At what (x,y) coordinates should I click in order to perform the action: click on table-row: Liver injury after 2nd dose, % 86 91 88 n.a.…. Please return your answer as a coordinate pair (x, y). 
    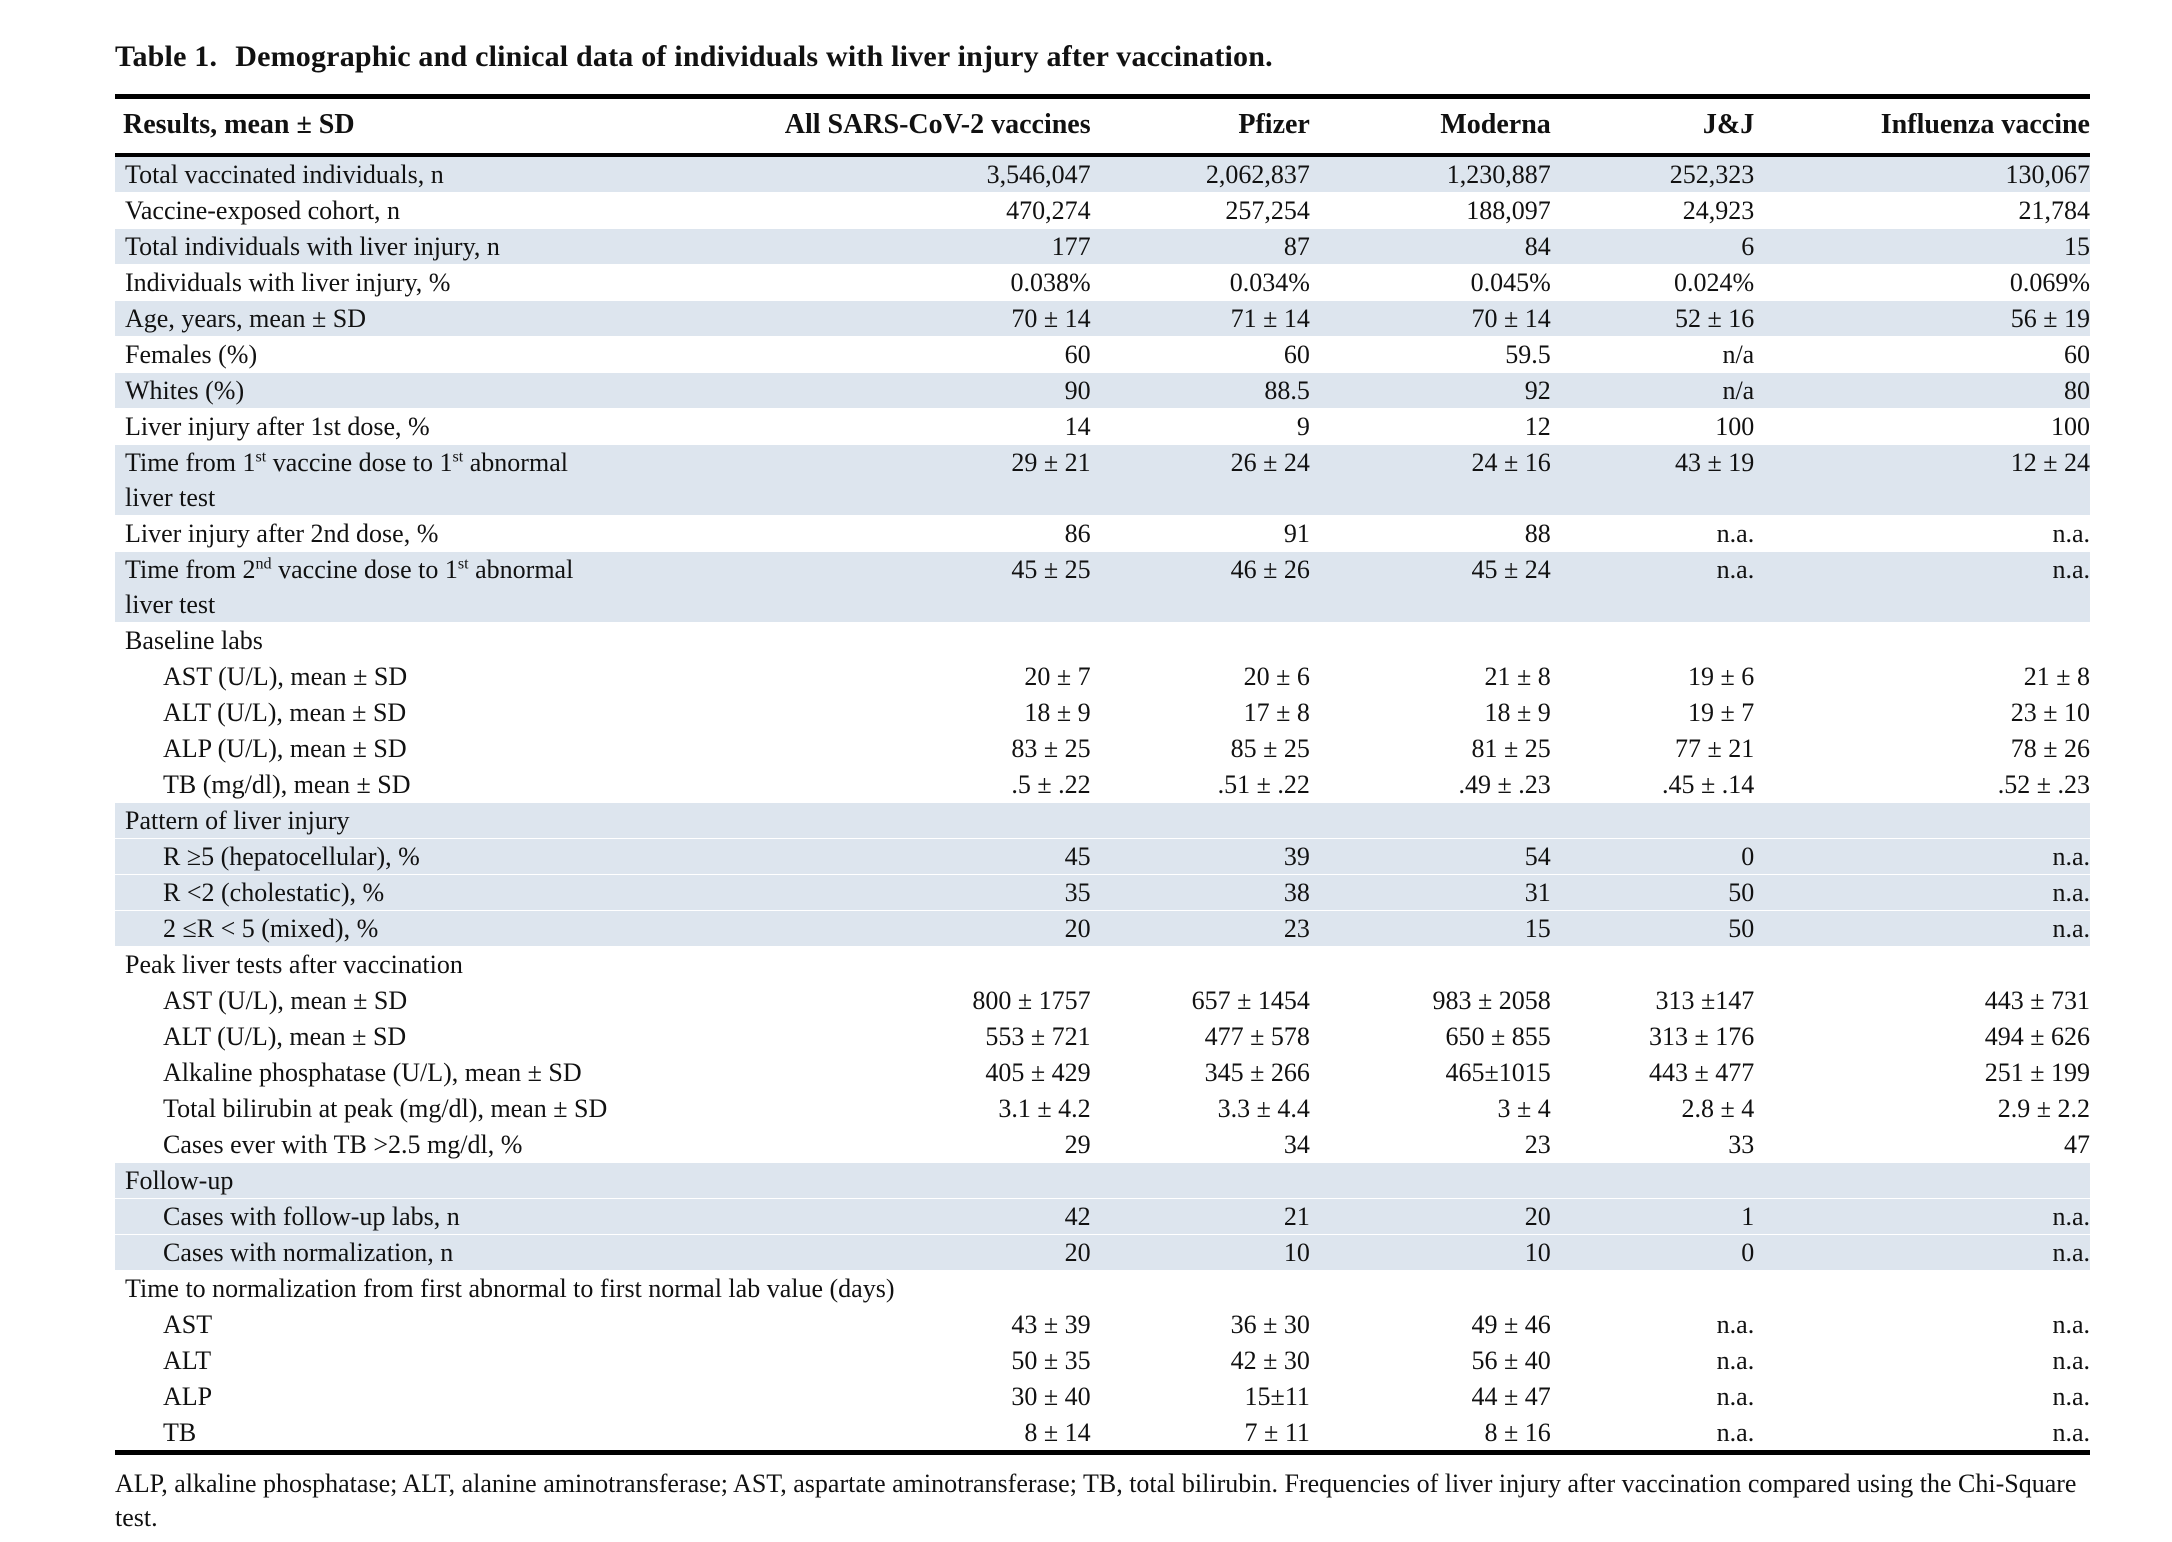
    Looking at the image, I should click on (1102, 534).